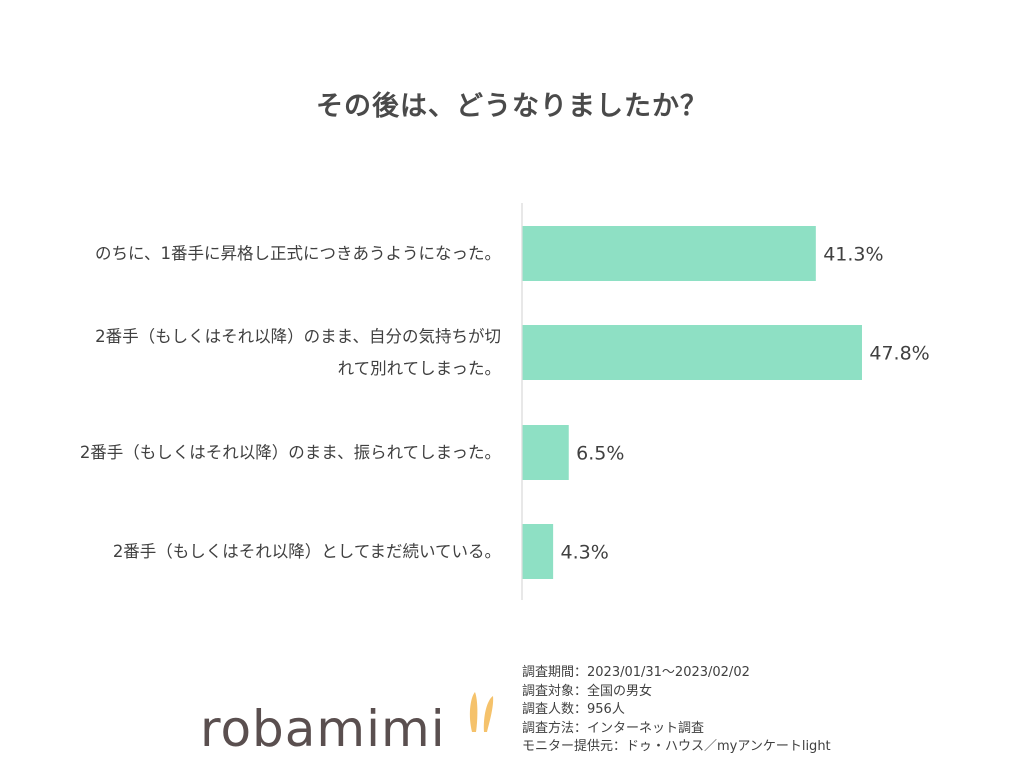 Image resolution: width=1024 pixels, height=769 pixels. What do you see at coordinates (512, 106) in the screenshot?
I see `chart-title: その後は、どうなりましたか？` at bounding box center [512, 106].